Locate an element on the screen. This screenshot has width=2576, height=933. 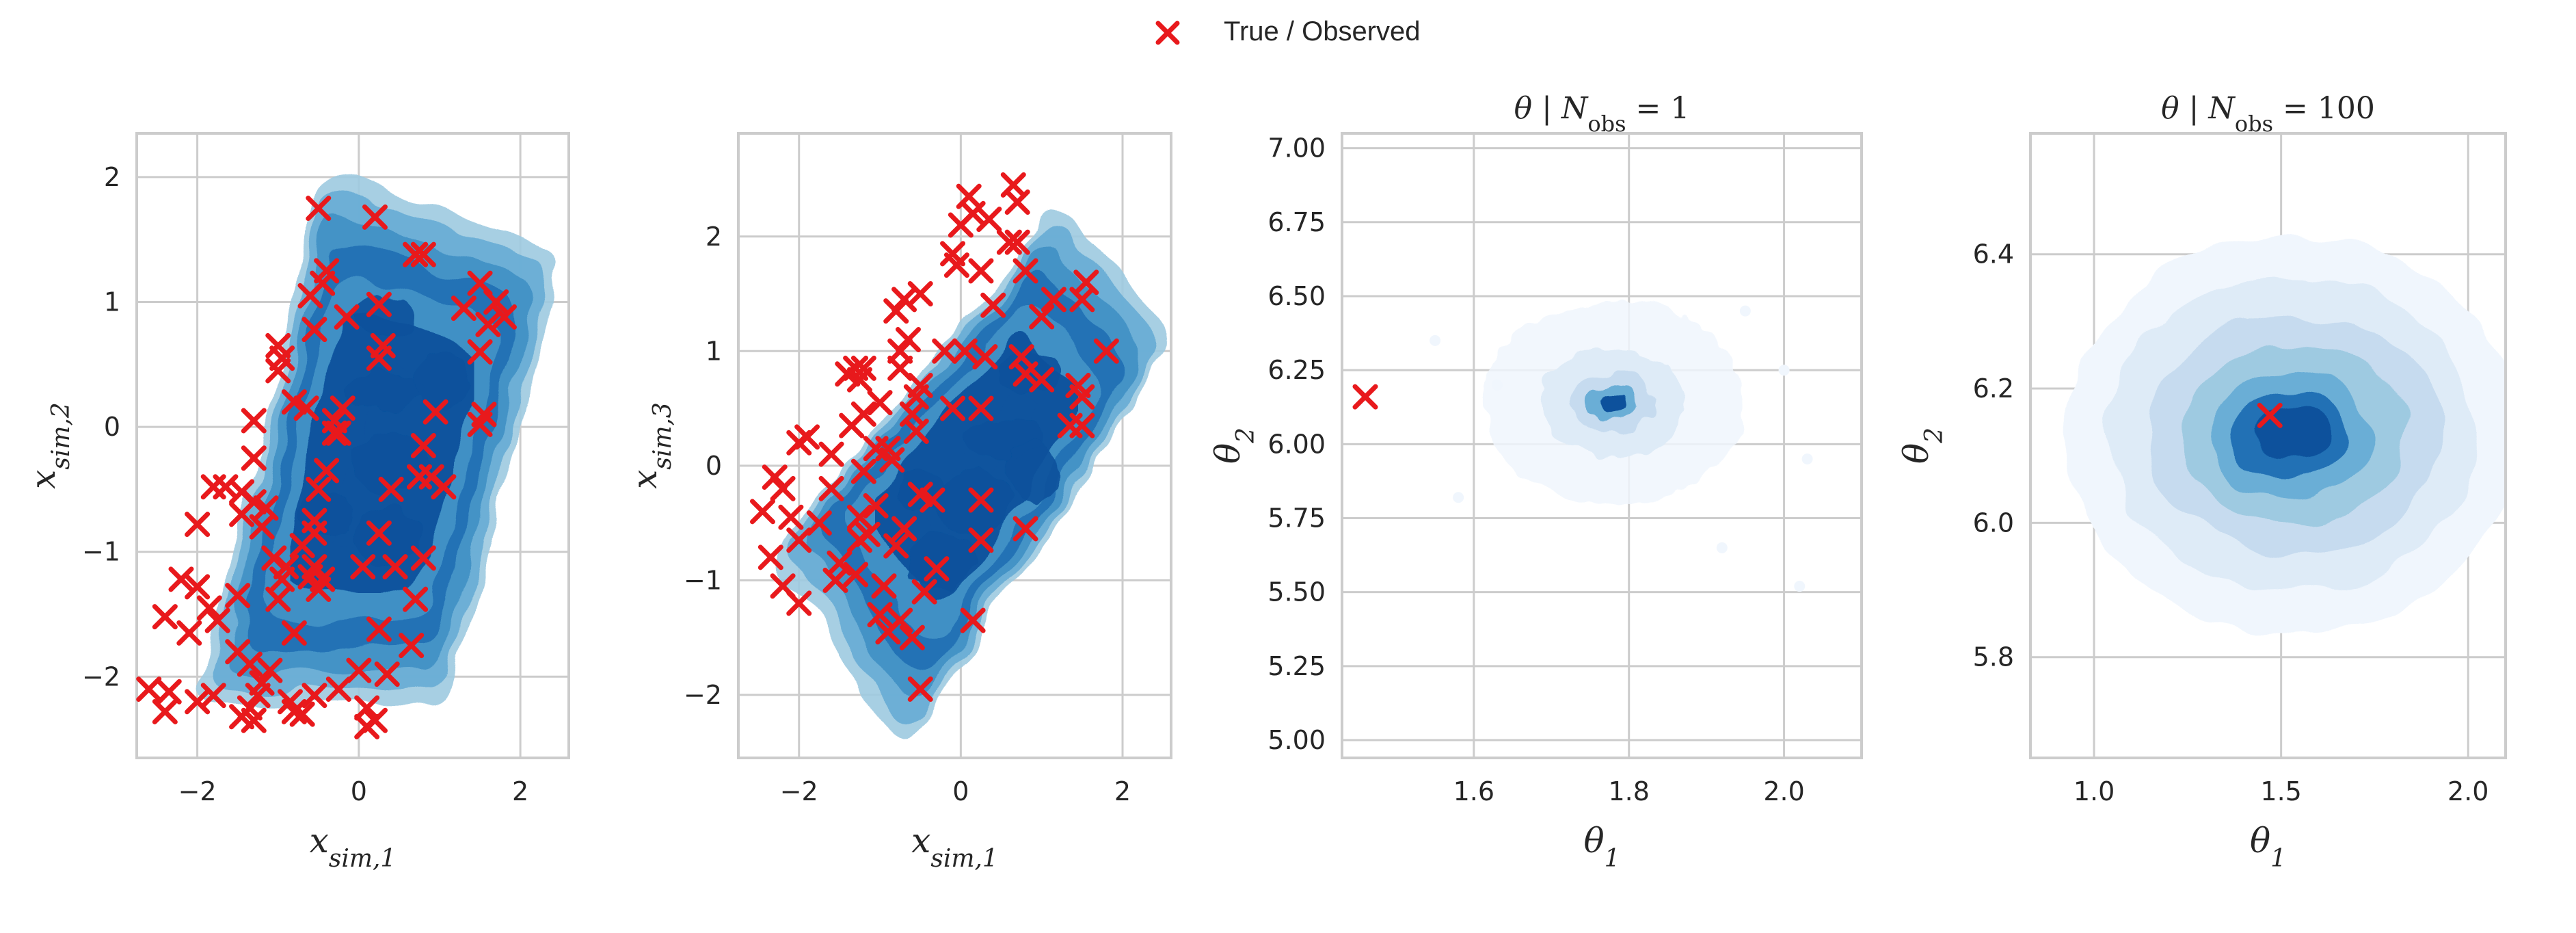
x-tick-label: 2.0 is located at coordinates (1783, 791).